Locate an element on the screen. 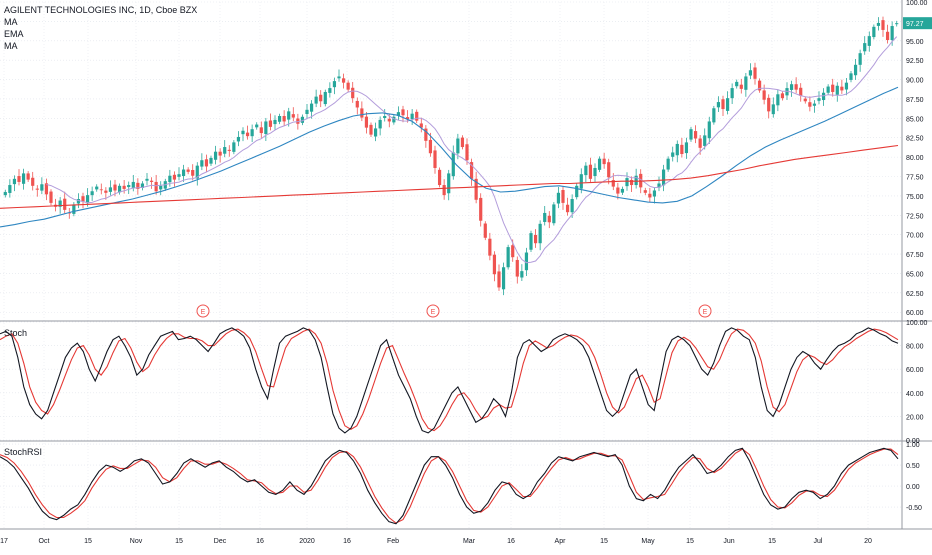 The height and width of the screenshot is (555, 932). legend-ema: EMA is located at coordinates (14, 34).